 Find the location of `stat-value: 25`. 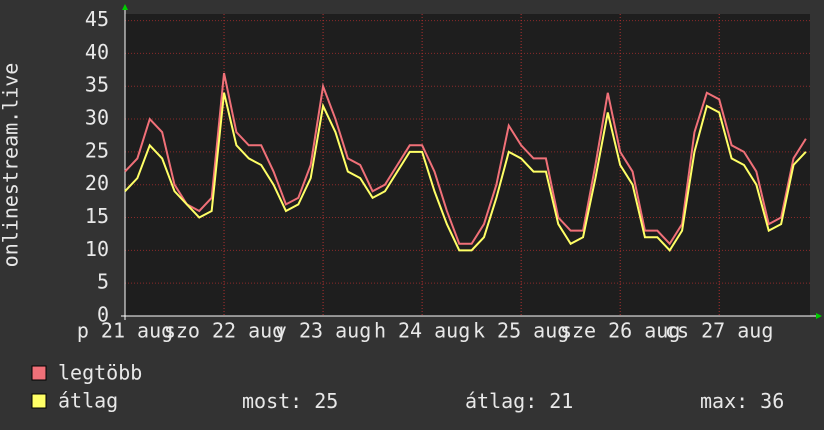

stat-value: 25 is located at coordinates (326, 401).